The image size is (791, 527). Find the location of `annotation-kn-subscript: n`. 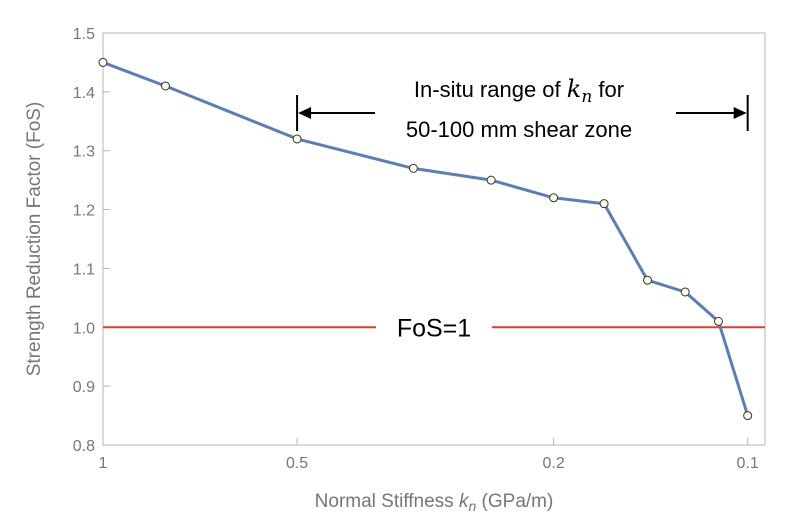

annotation-kn-subscript: n is located at coordinates (586, 97).